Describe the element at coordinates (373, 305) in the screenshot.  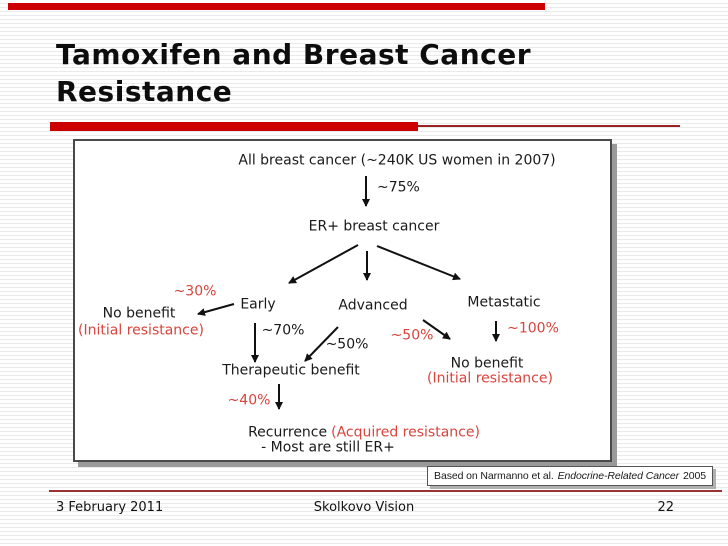
I see `node-advanced: Advanced` at that location.